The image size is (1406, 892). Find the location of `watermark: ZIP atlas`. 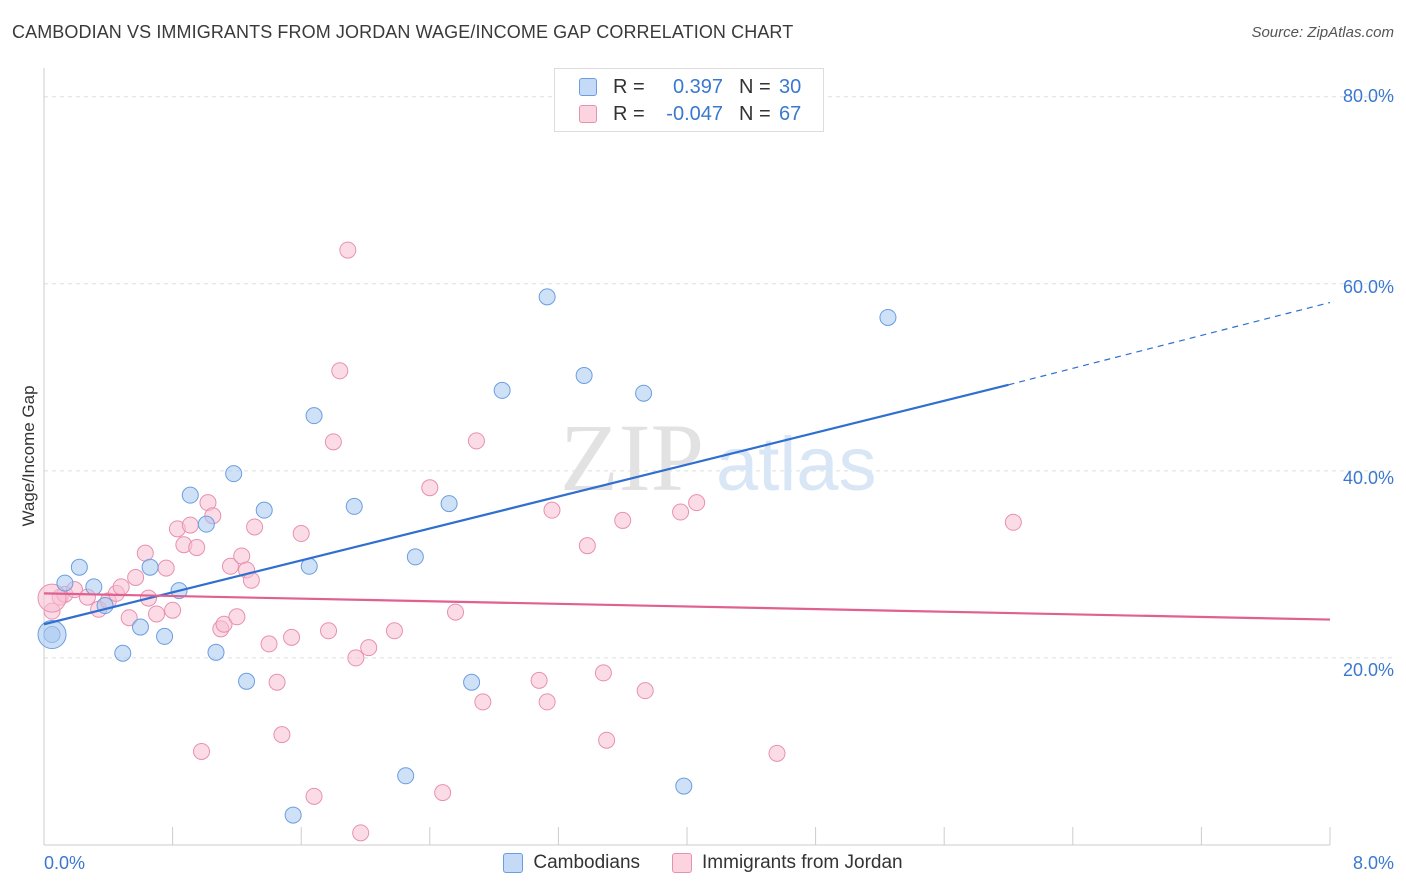

watermark: ZIP atlas is located at coordinates (718, 457).